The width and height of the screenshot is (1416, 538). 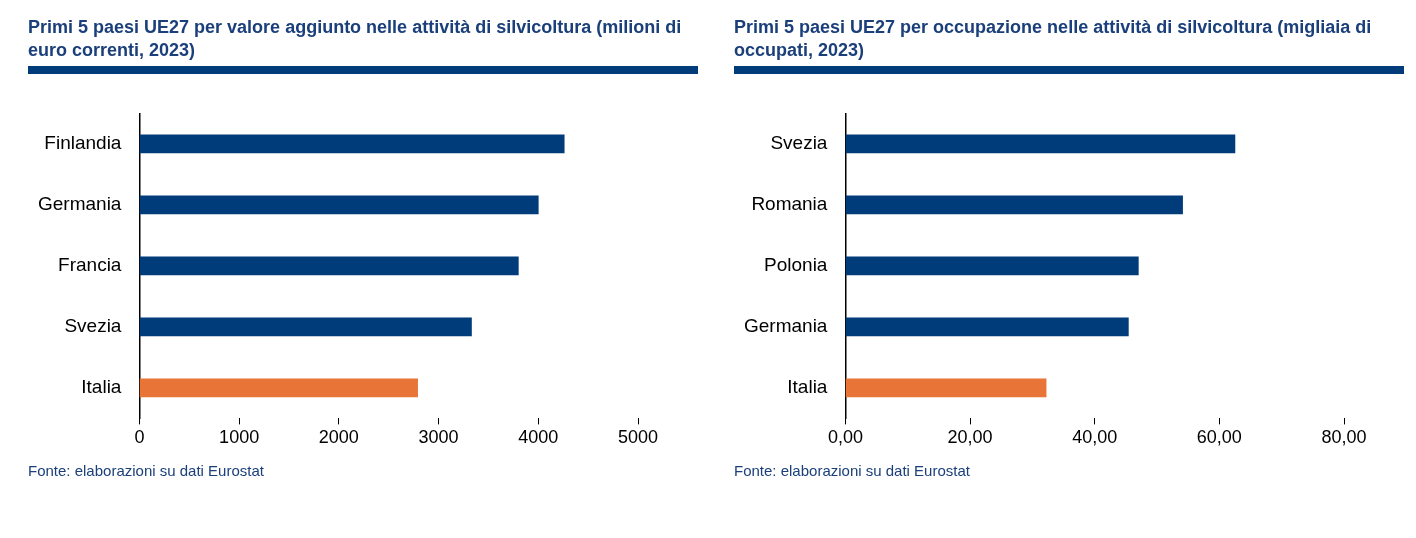 What do you see at coordinates (338, 437) in the screenshot?
I see `x-tick-label: 2000` at bounding box center [338, 437].